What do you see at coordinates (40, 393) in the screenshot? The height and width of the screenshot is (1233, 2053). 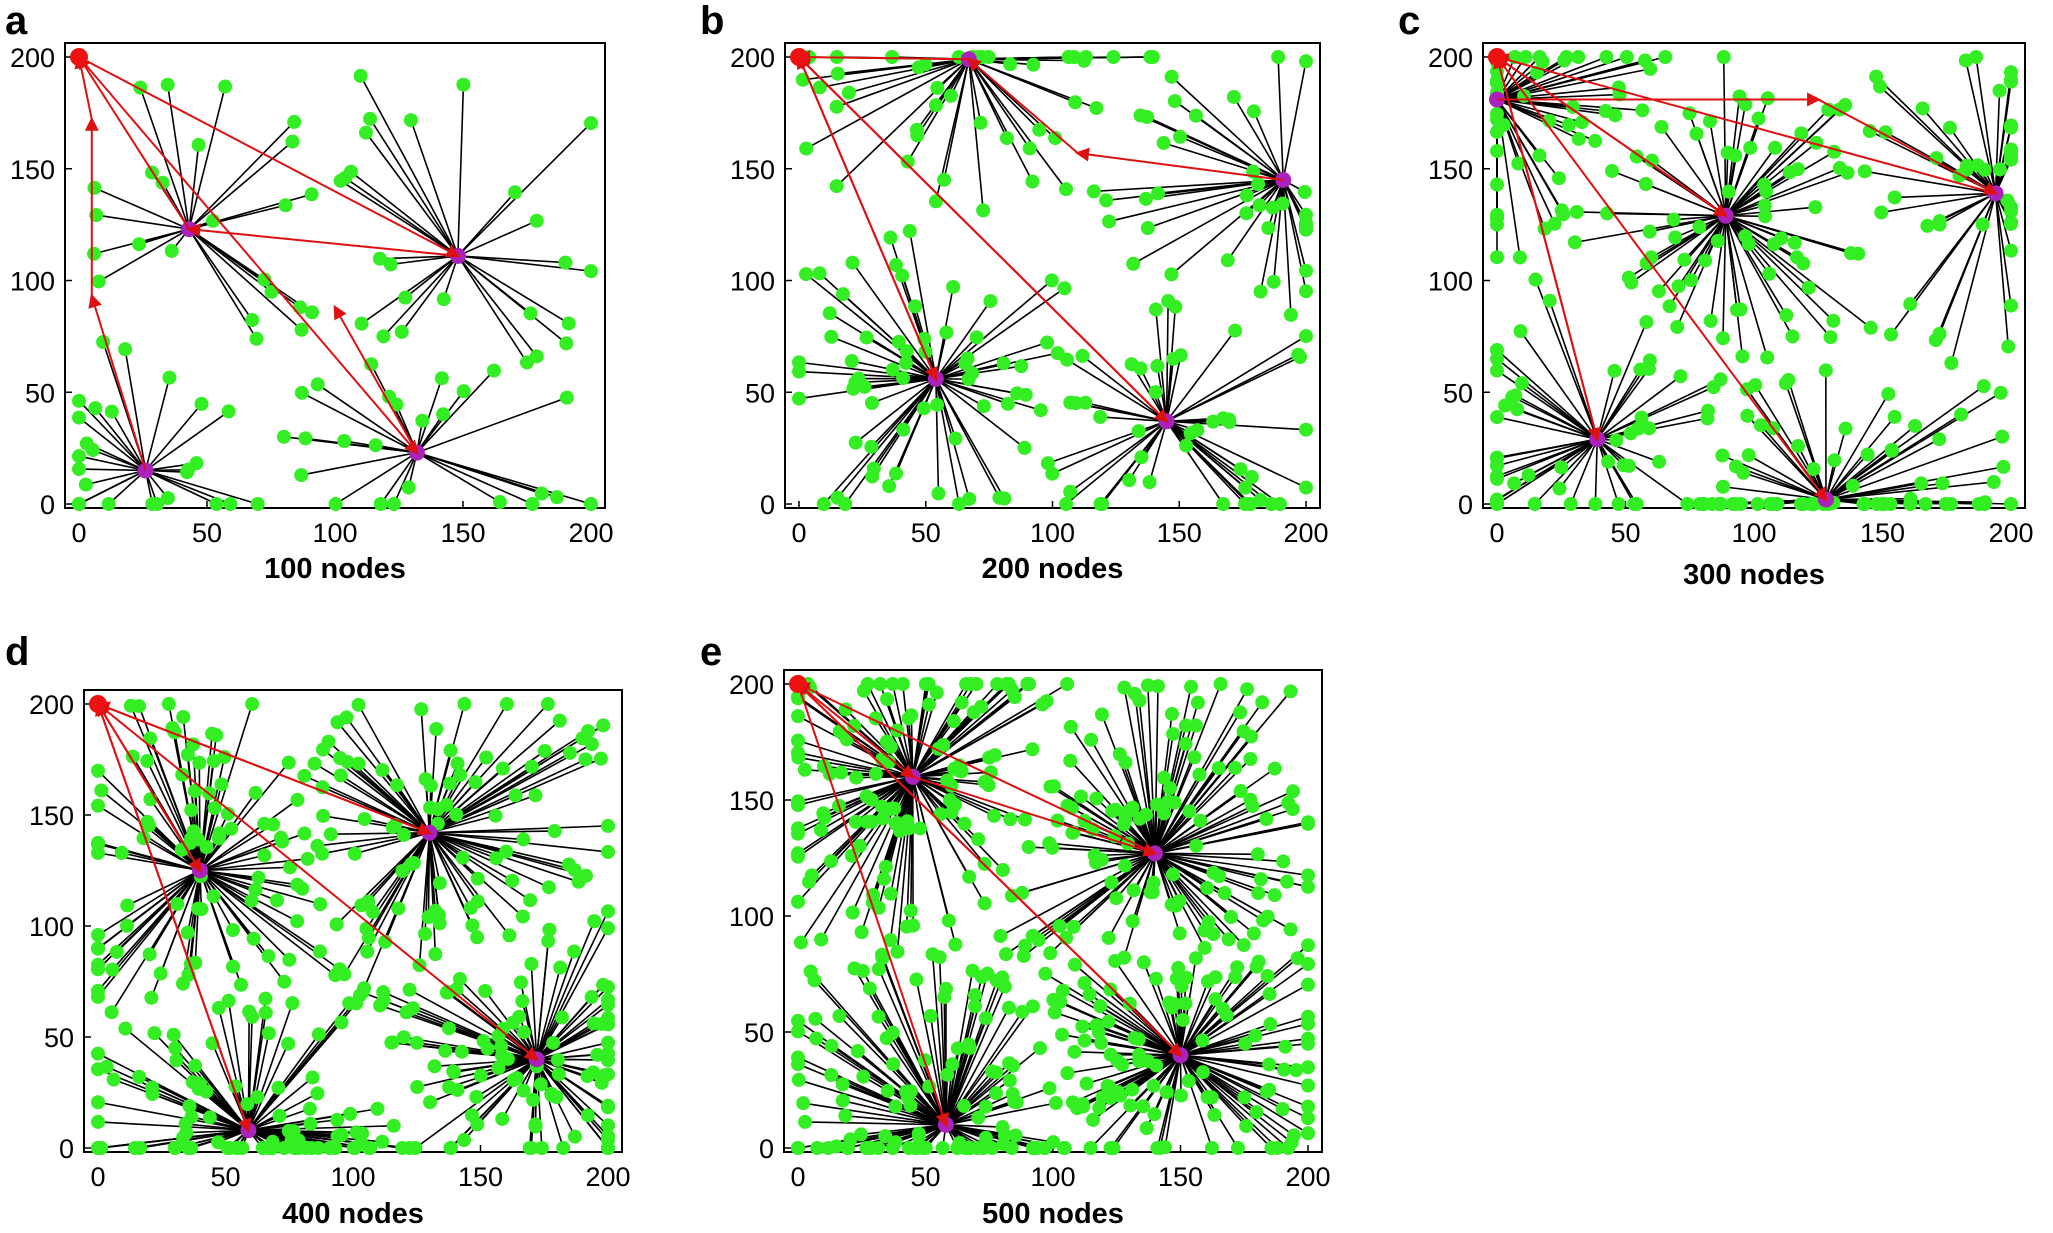 I see `y-tick-label: 50` at bounding box center [40, 393].